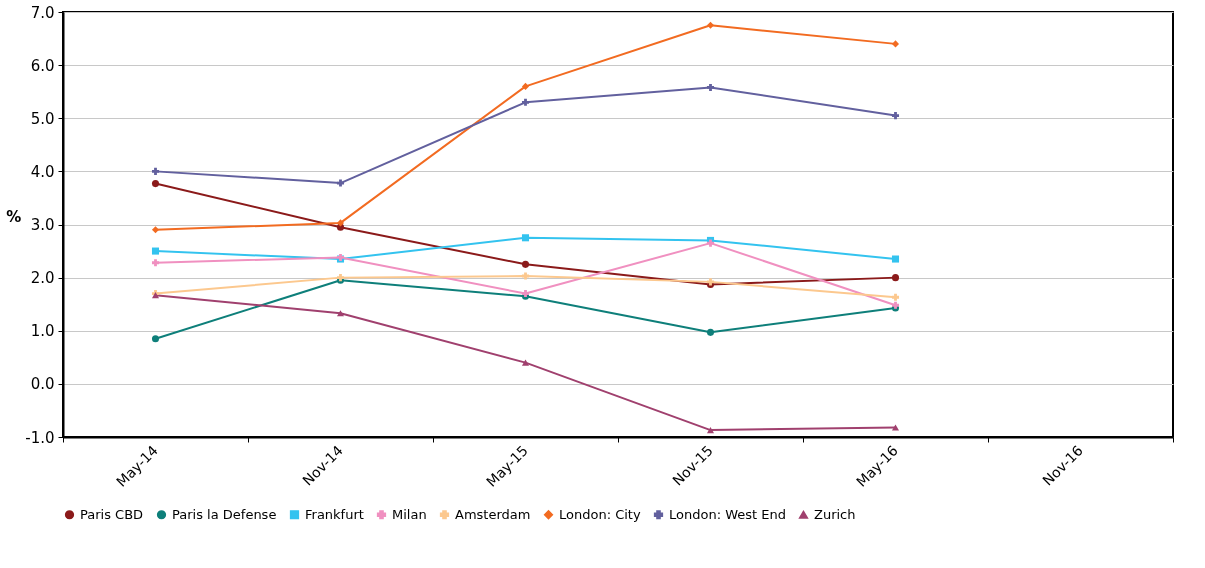  I want to click on legend-label: Milan, so click(409, 514).